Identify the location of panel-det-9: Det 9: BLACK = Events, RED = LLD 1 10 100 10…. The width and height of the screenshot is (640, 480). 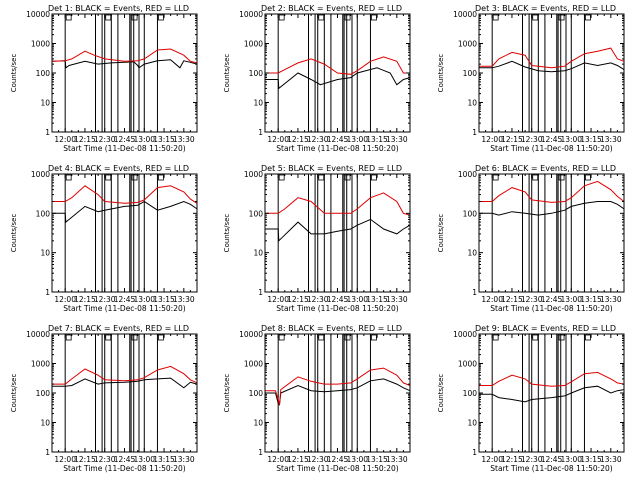
(531, 398).